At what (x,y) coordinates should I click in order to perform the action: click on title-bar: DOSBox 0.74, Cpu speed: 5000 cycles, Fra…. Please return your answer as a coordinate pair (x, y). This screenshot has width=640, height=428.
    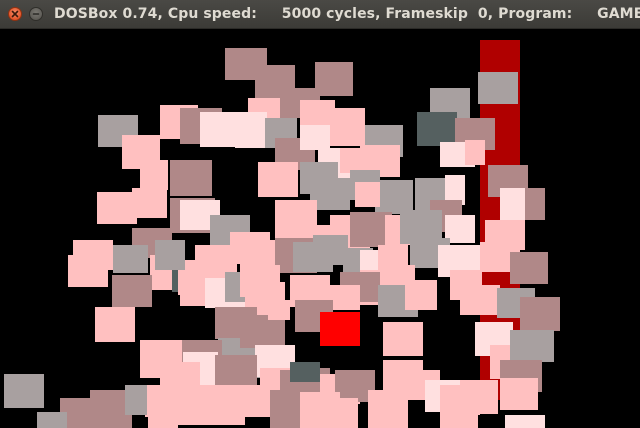
    Looking at the image, I should click on (320, 14).